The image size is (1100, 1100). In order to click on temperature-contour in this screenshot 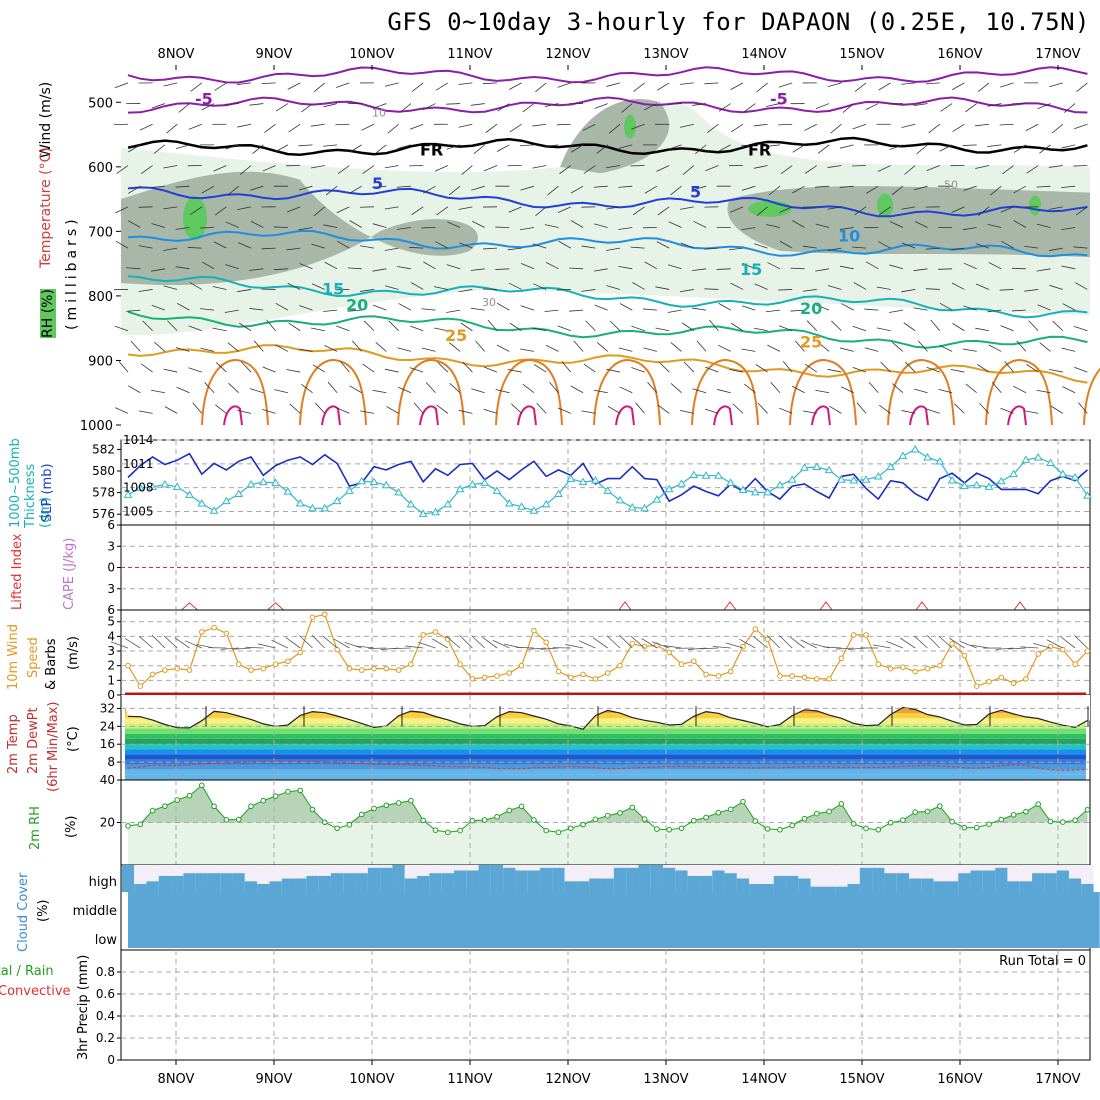, I will do `click(607, 75)`.